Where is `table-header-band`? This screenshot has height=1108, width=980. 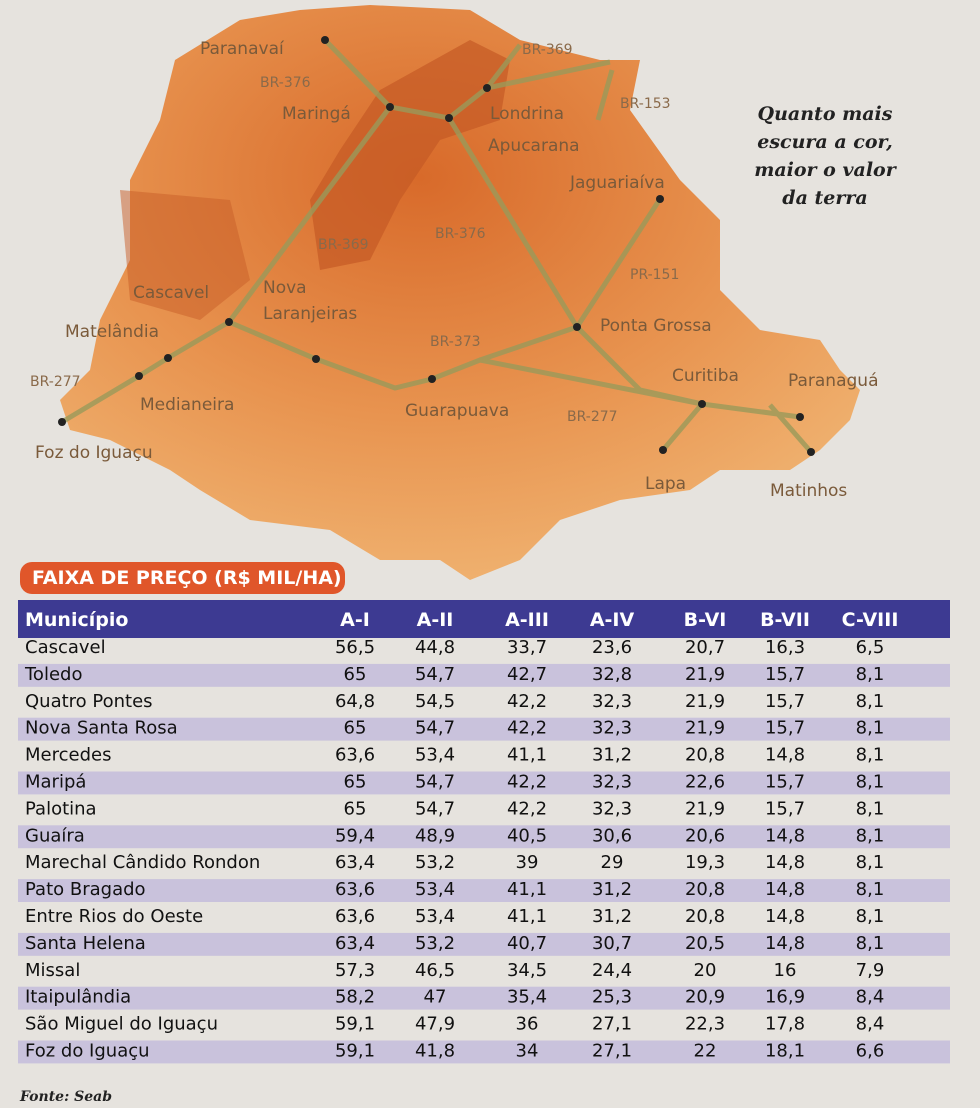 table-header-band is located at coordinates (484, 619).